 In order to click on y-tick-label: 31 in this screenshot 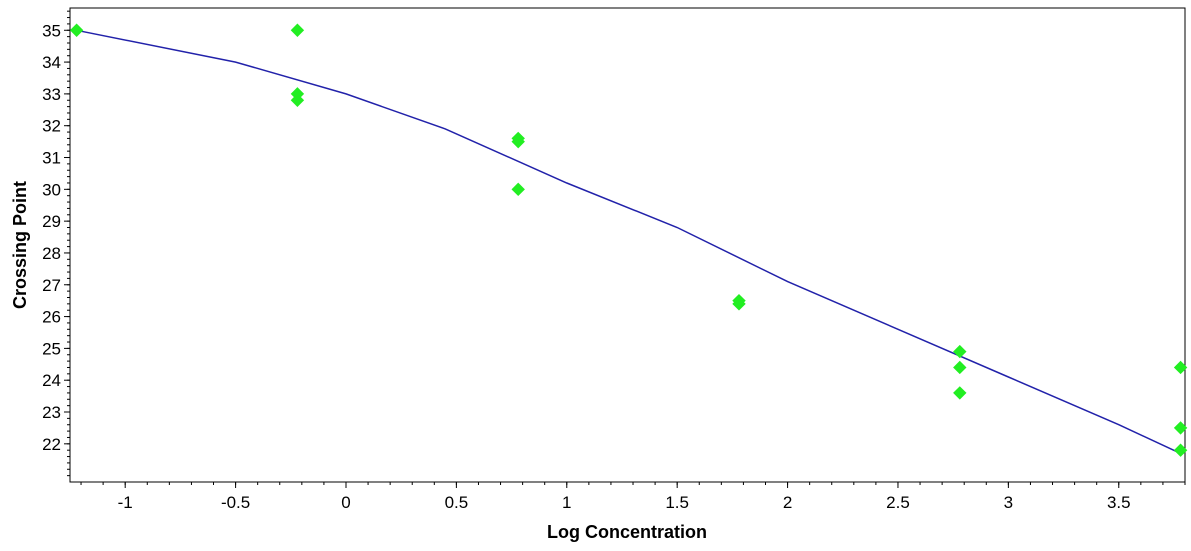, I will do `click(51, 158)`.